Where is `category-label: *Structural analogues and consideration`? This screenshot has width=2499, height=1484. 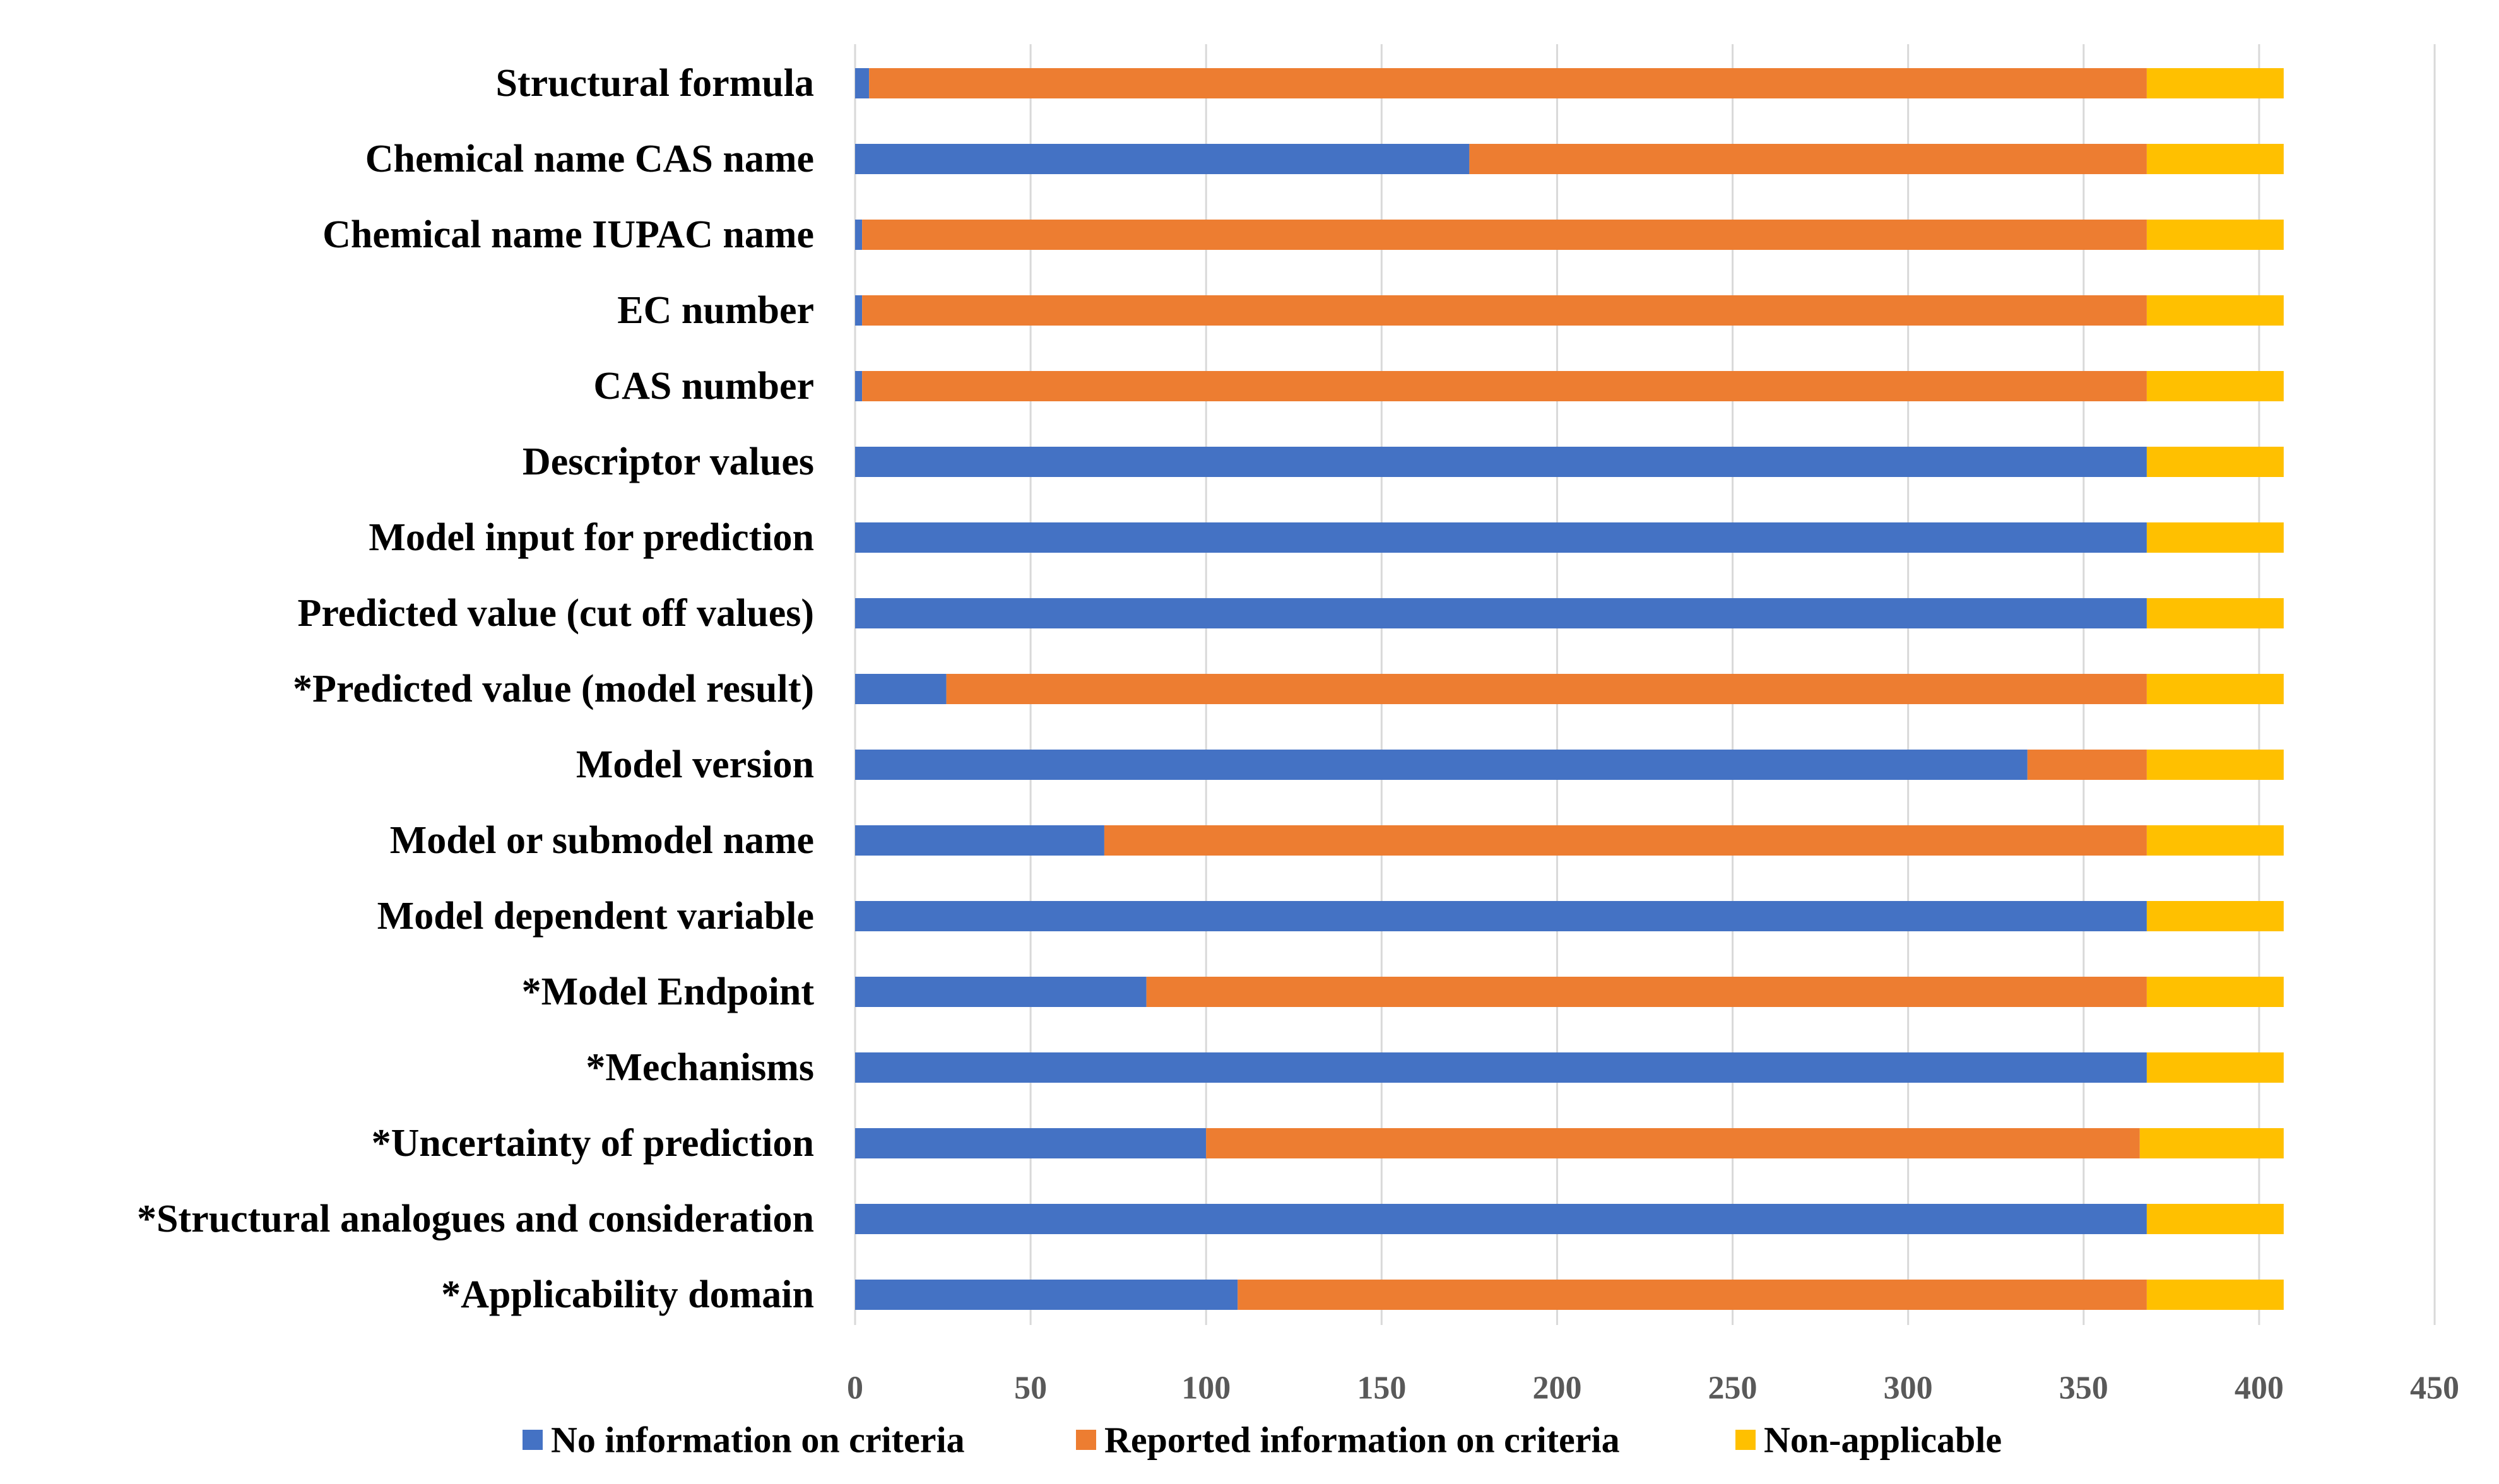 category-label: *Structural analogues and consideration is located at coordinates (476, 1219).